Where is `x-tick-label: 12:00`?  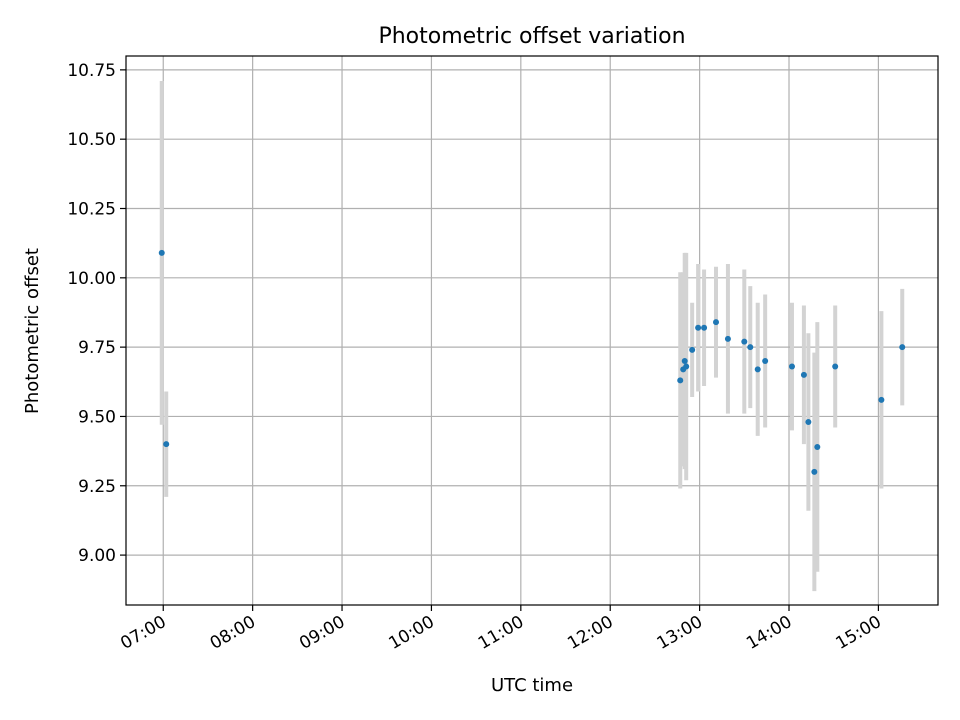
x-tick-label: 12:00 is located at coordinates (590, 633).